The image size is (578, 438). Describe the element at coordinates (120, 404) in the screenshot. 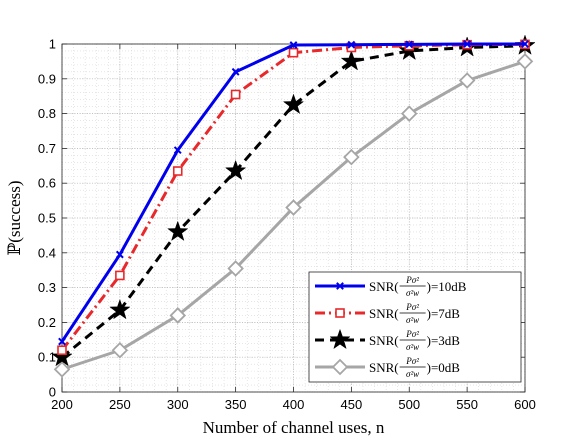

I see `x-tick-label: 250` at that location.